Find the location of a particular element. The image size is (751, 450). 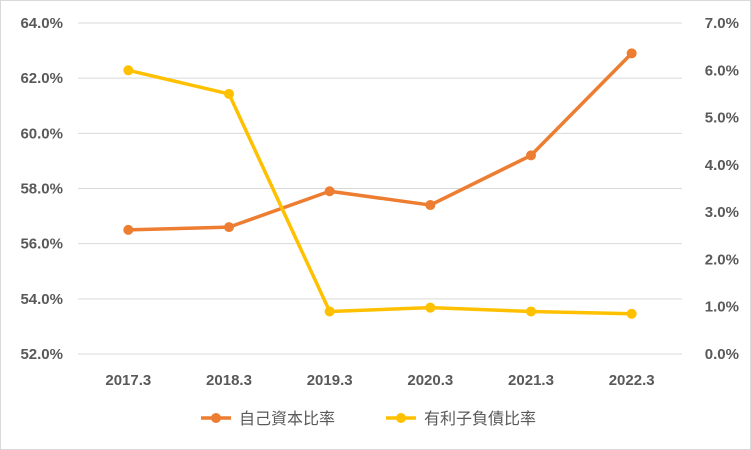

x-axis-ticks: 2017.3 2018.3 2019.3 2020.3 2021.3 2022.3 is located at coordinates (379, 380).